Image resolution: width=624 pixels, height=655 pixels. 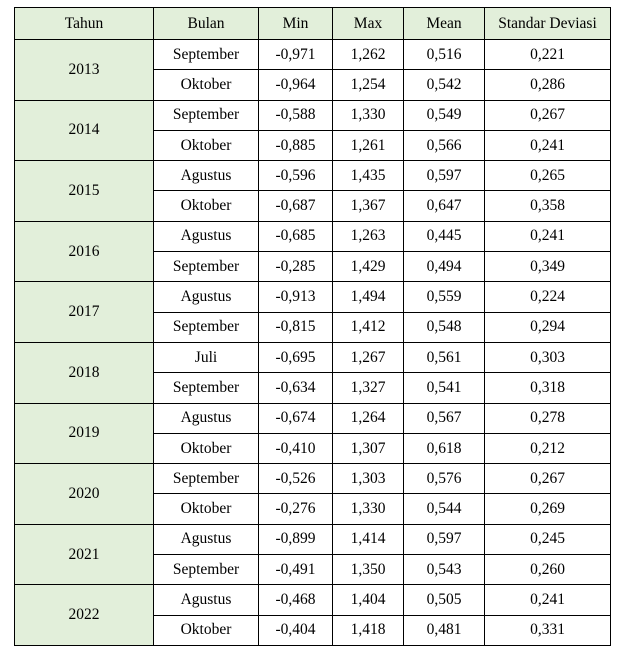 What do you see at coordinates (368, 145) in the screenshot?
I see `max-cell: 1,261` at bounding box center [368, 145].